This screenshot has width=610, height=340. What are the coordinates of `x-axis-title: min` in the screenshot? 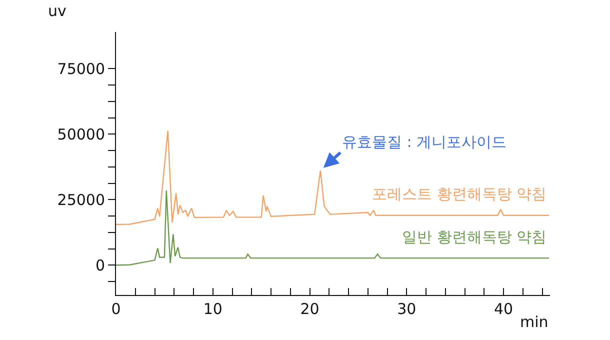 It's located at (534, 322).